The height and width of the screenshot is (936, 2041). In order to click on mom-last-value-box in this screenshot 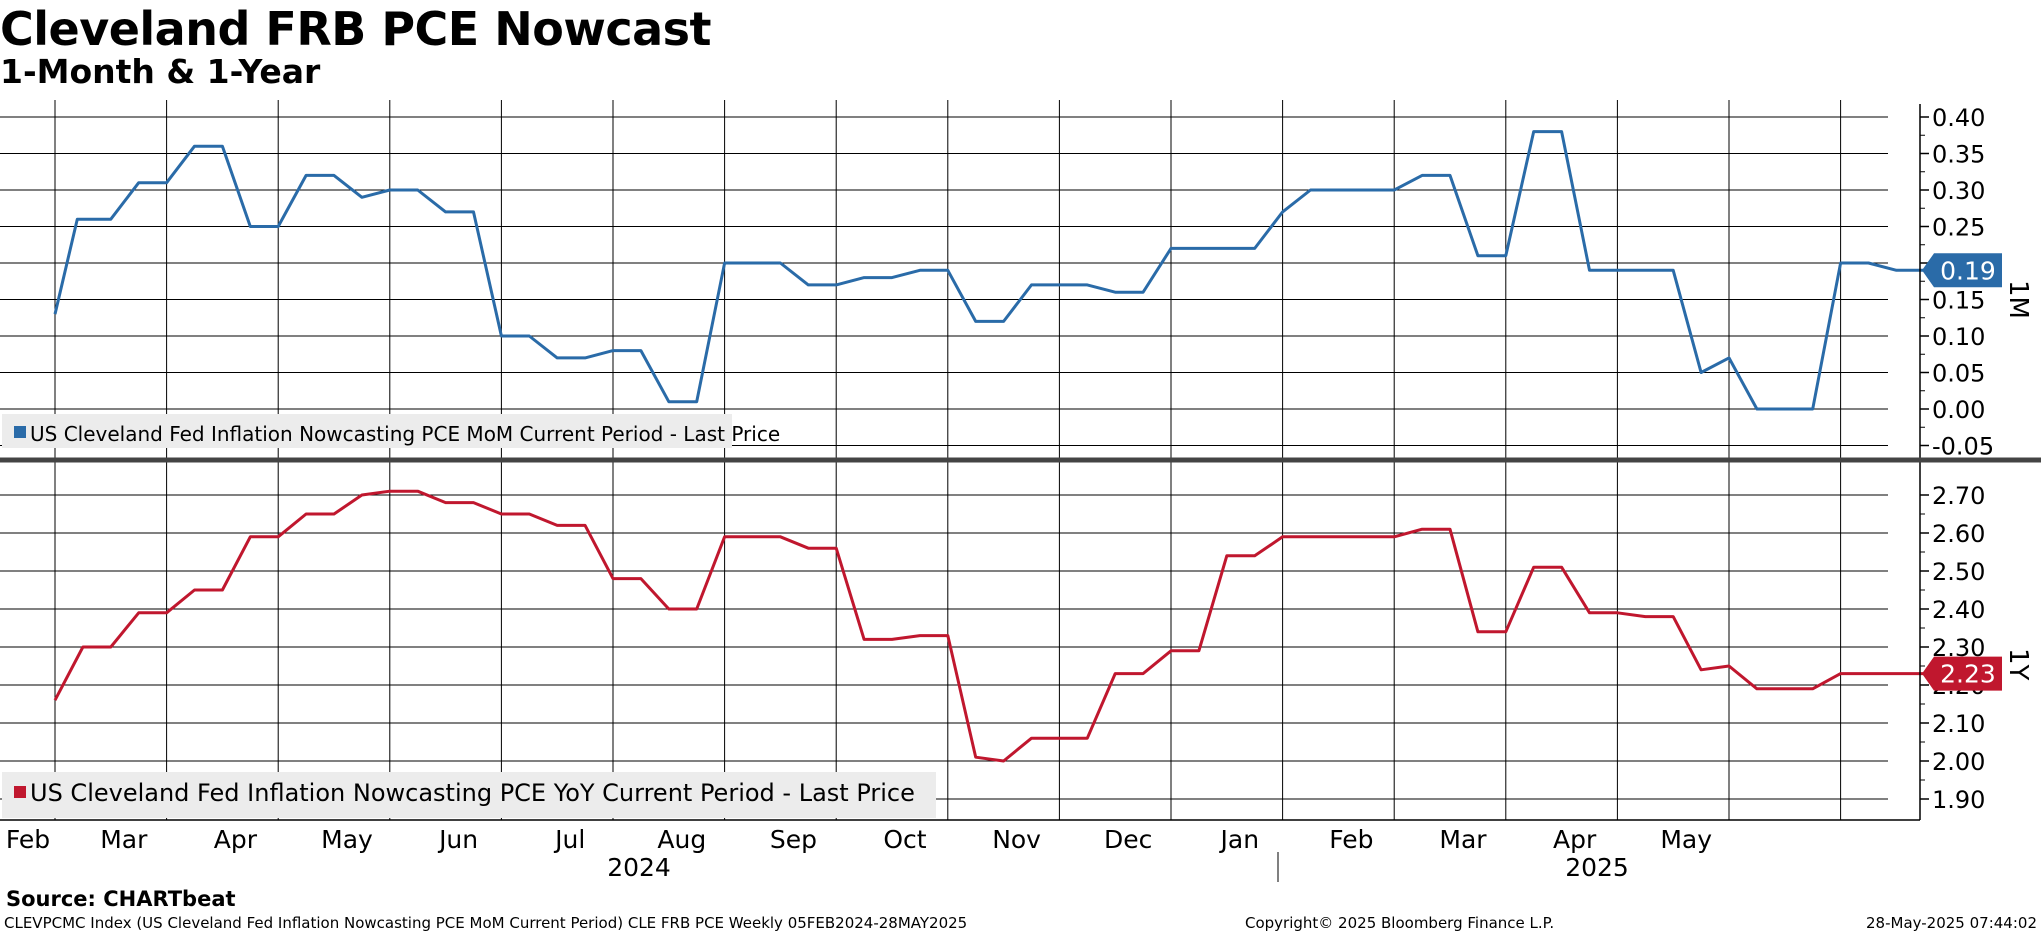, I will do `click(1962, 270)`.